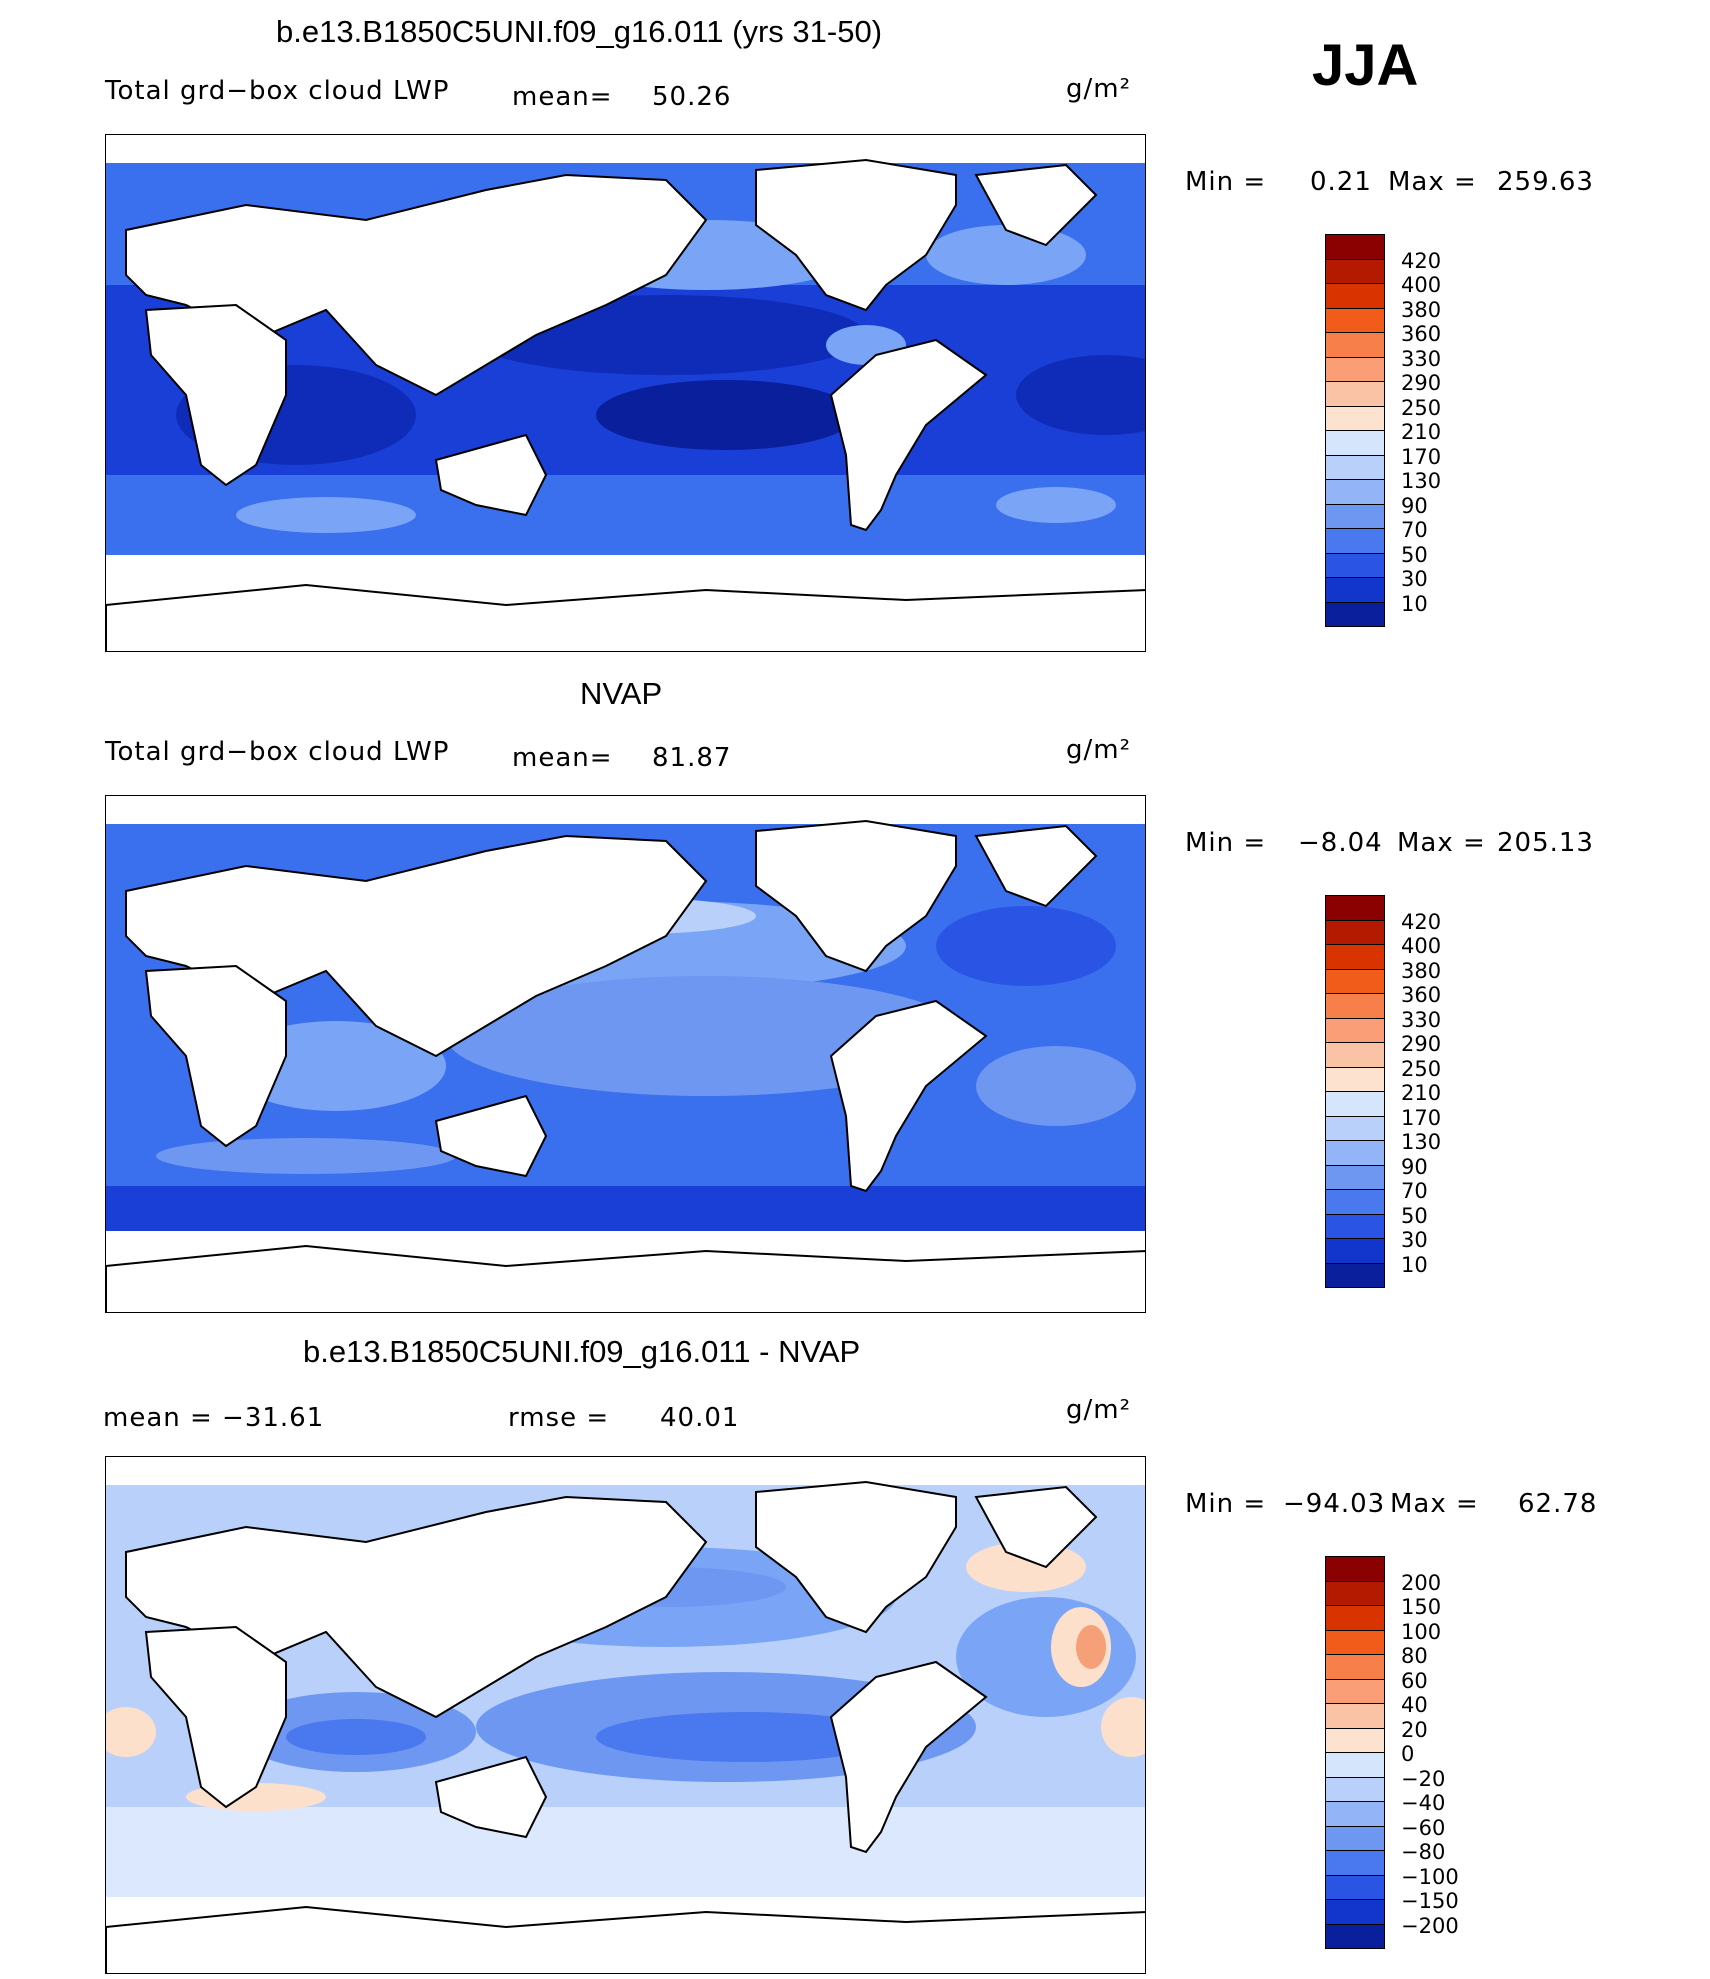 The image size is (1710, 1979). What do you see at coordinates (582, 1351) in the screenshot?
I see `panel-3-title: b.e13.B1850C5UNI.f09_g16.011 - NVAP` at bounding box center [582, 1351].